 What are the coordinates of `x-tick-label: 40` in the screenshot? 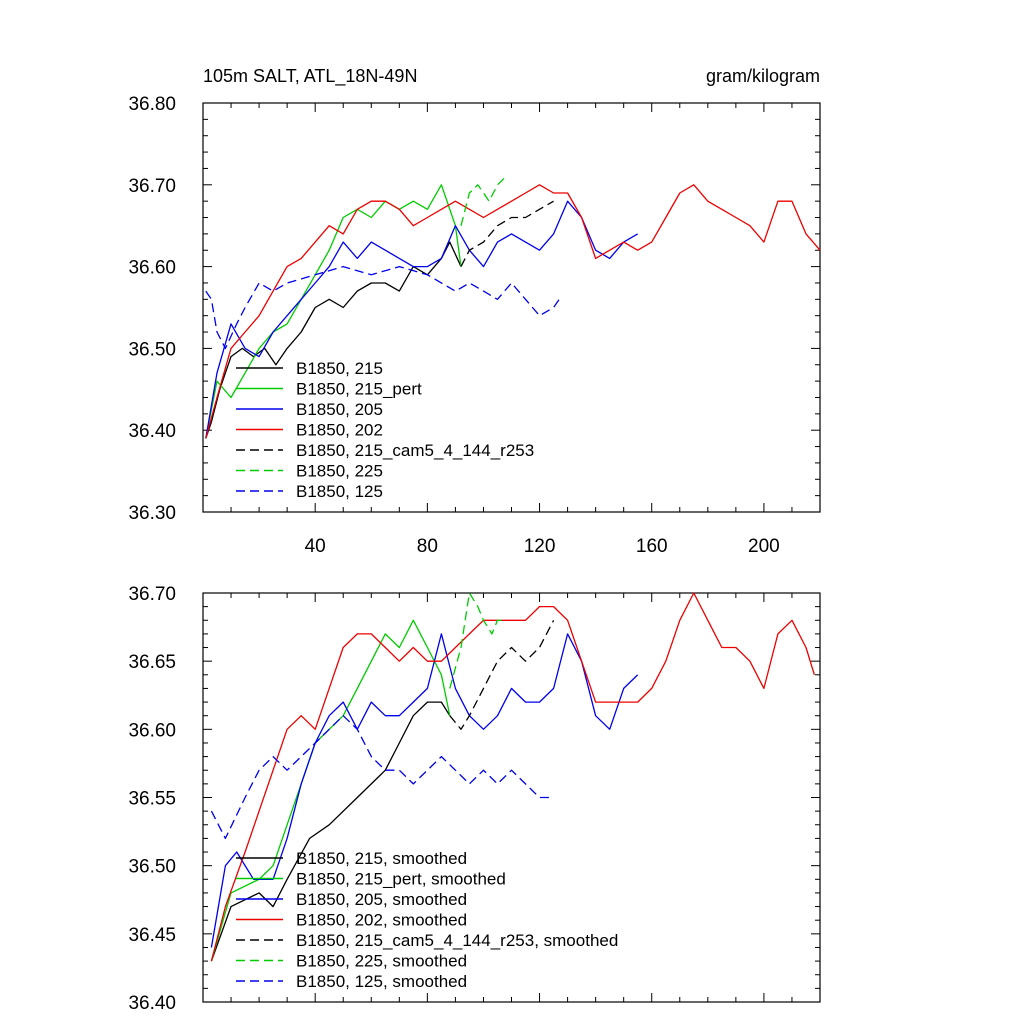 It's located at (315, 546).